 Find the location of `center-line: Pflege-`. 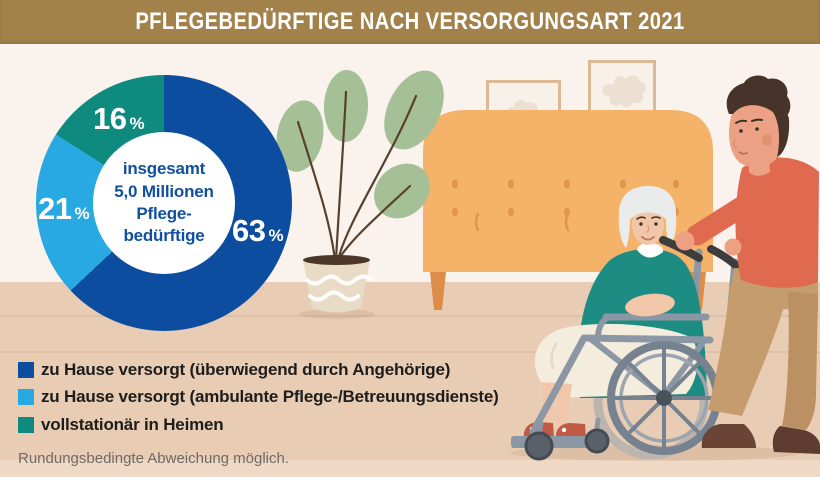

center-line: Pflege- is located at coordinates (164, 213).